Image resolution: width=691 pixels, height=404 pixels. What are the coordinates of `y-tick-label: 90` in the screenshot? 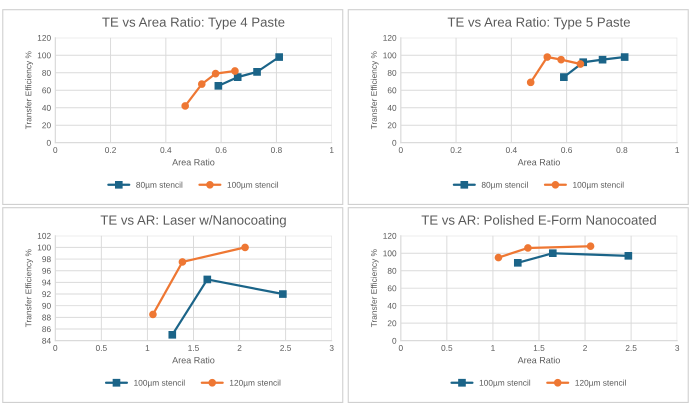 It's located at (46, 305).